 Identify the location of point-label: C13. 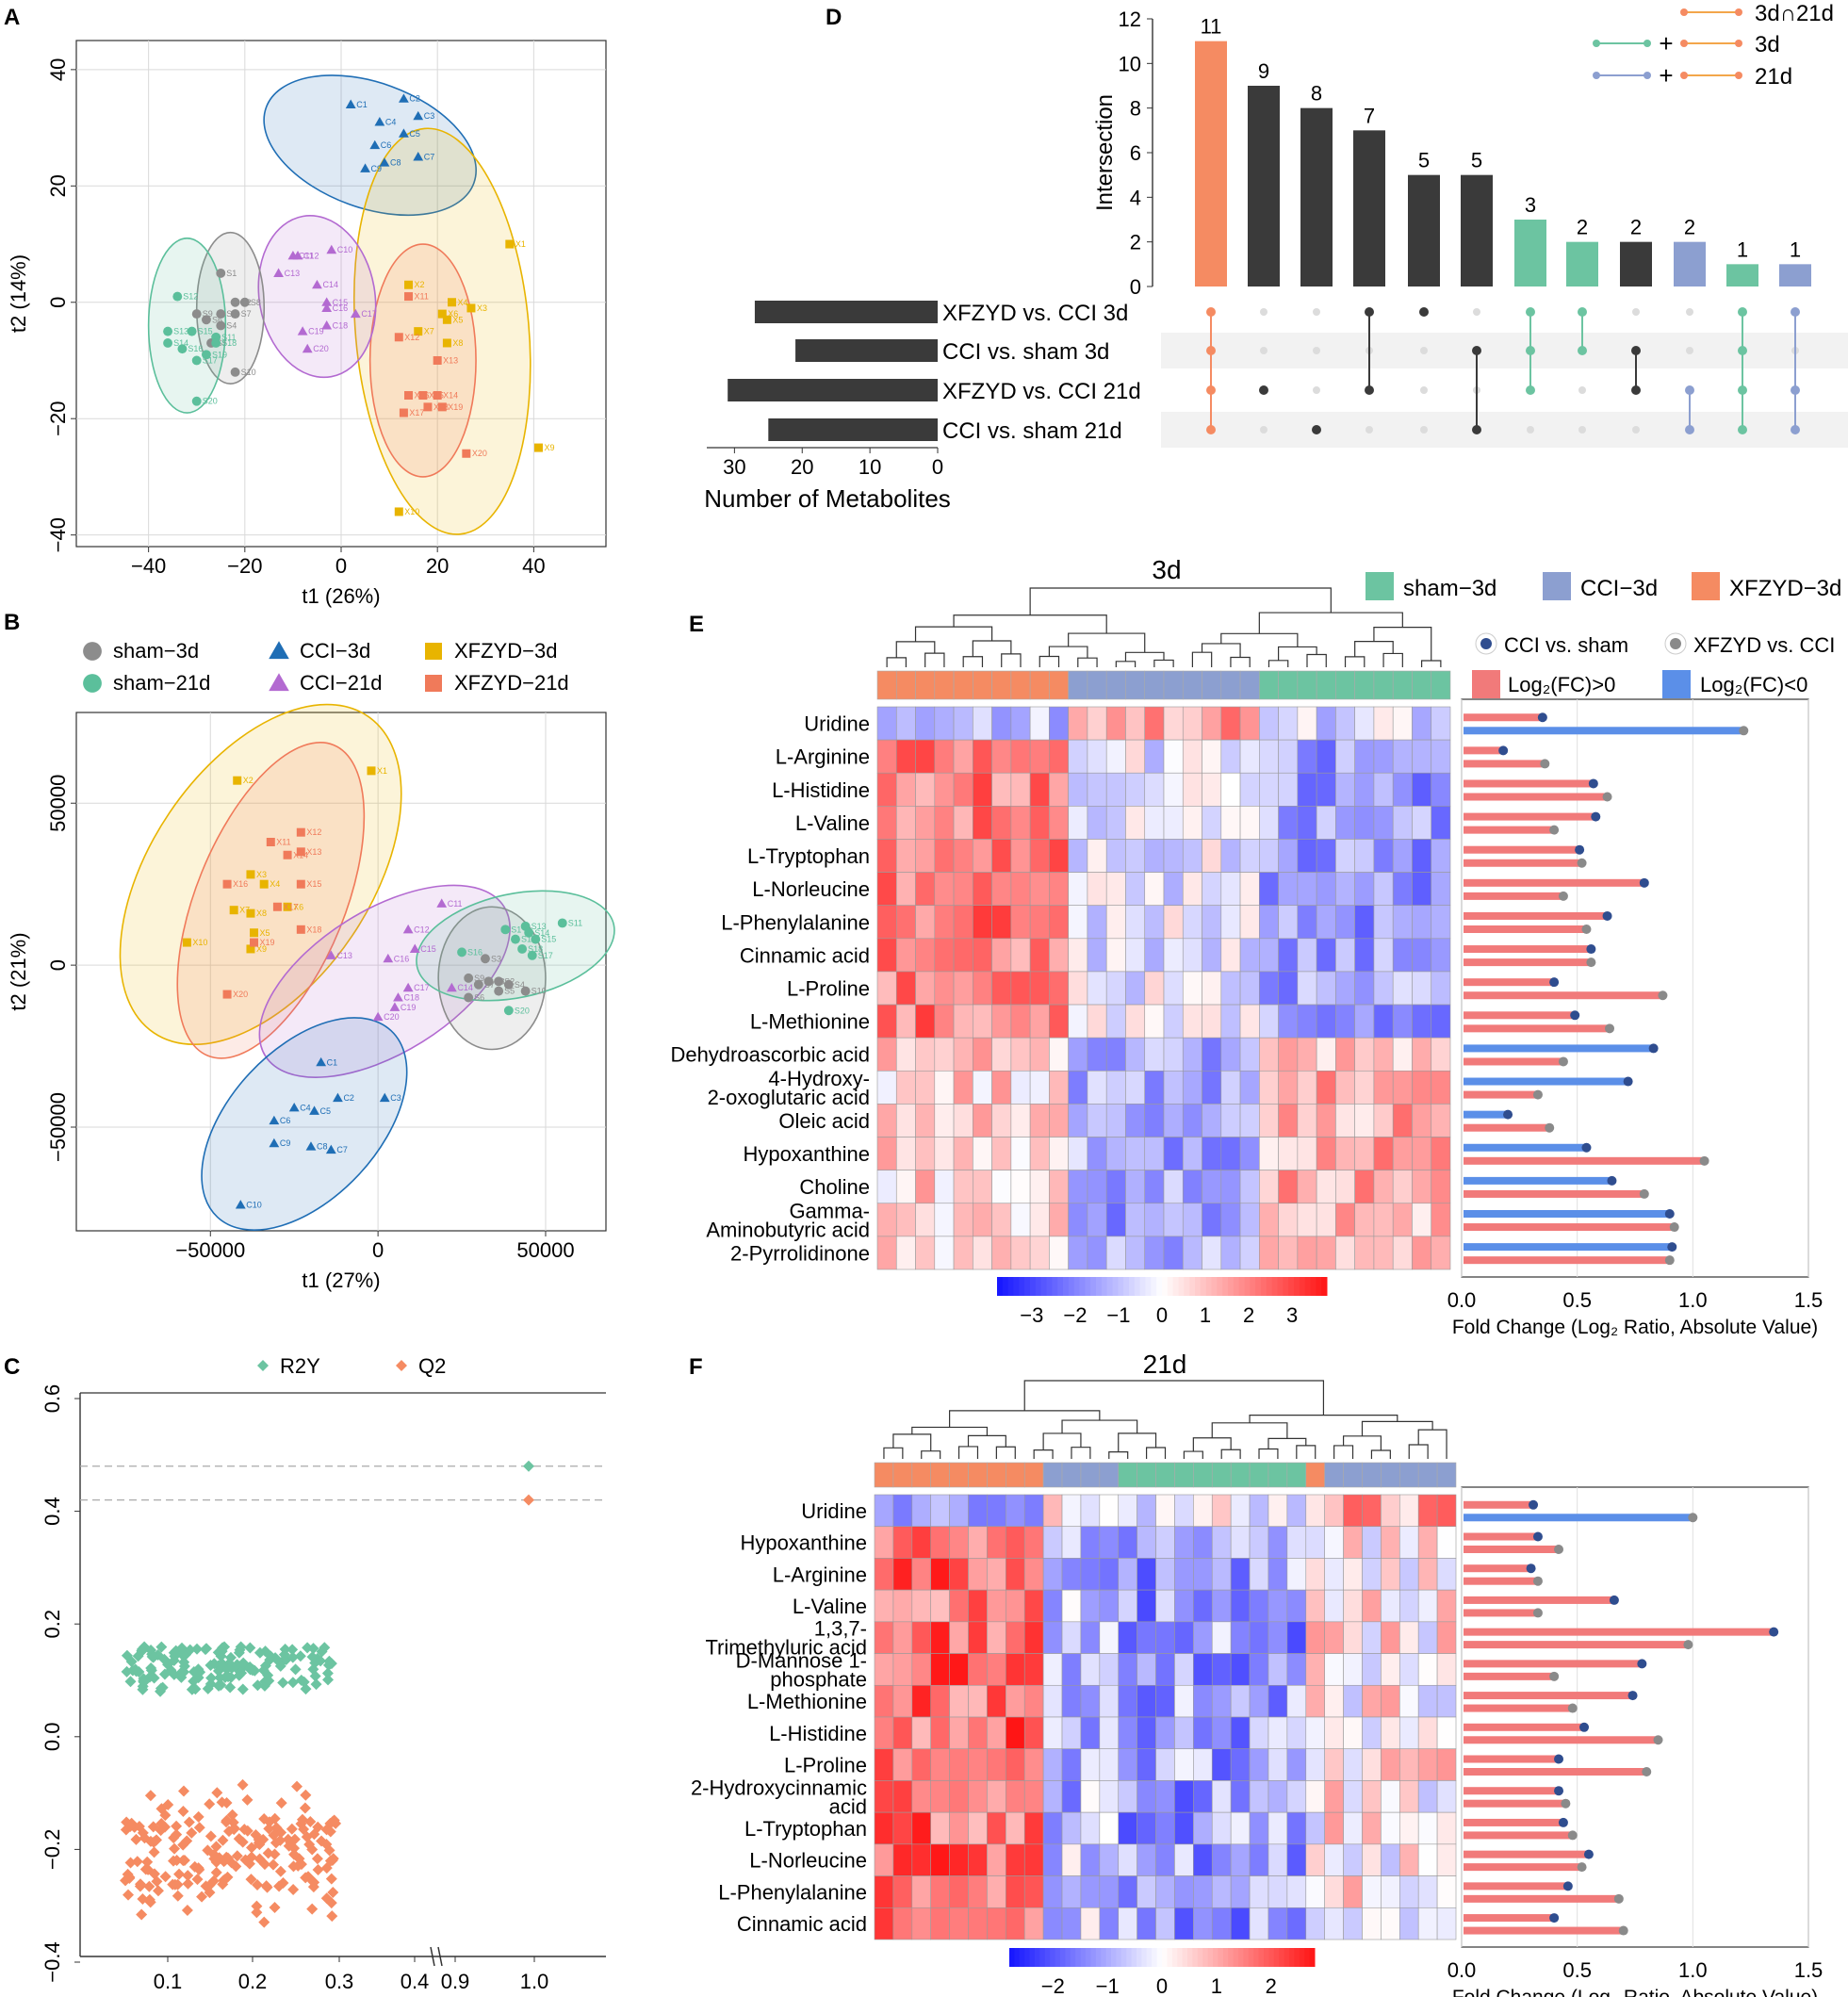
(293, 273).